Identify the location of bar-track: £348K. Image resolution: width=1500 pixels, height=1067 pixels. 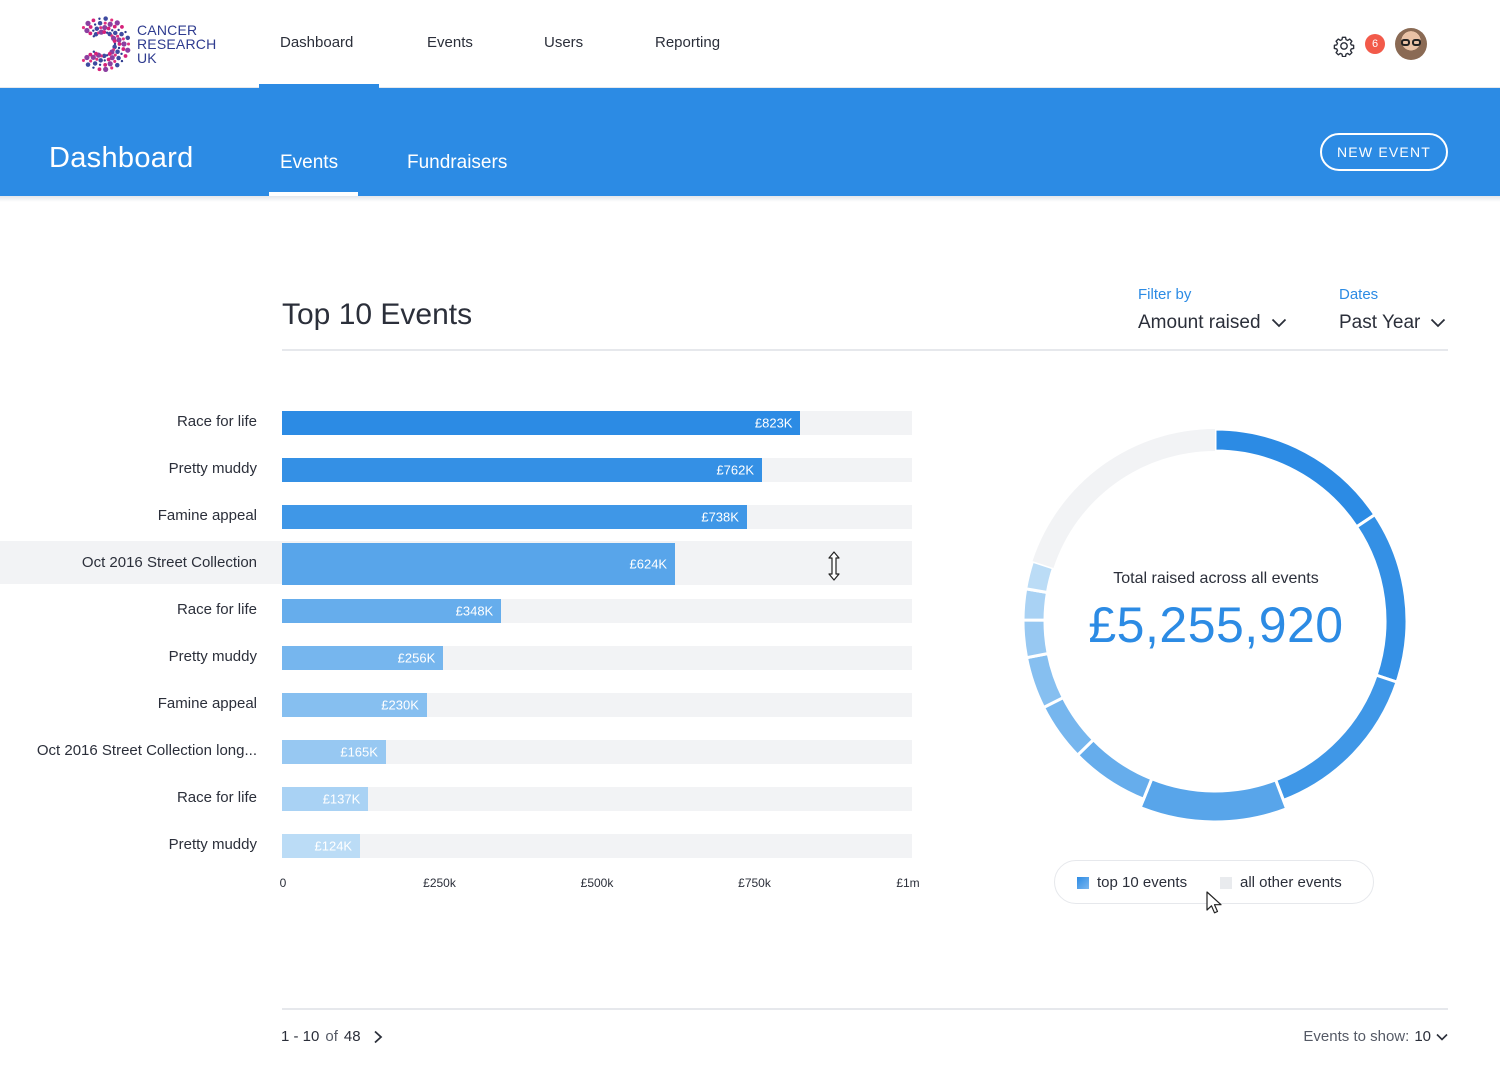
(597, 611).